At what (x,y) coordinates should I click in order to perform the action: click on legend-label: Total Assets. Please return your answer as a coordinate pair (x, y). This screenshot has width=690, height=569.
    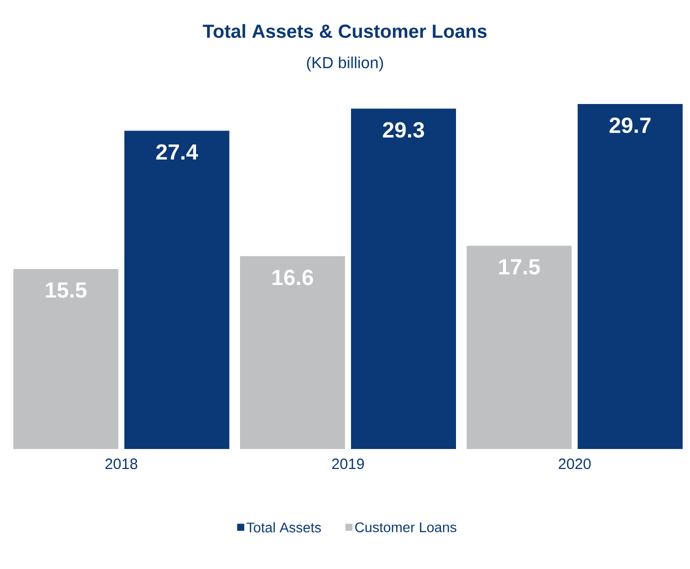
    Looking at the image, I should click on (283, 527).